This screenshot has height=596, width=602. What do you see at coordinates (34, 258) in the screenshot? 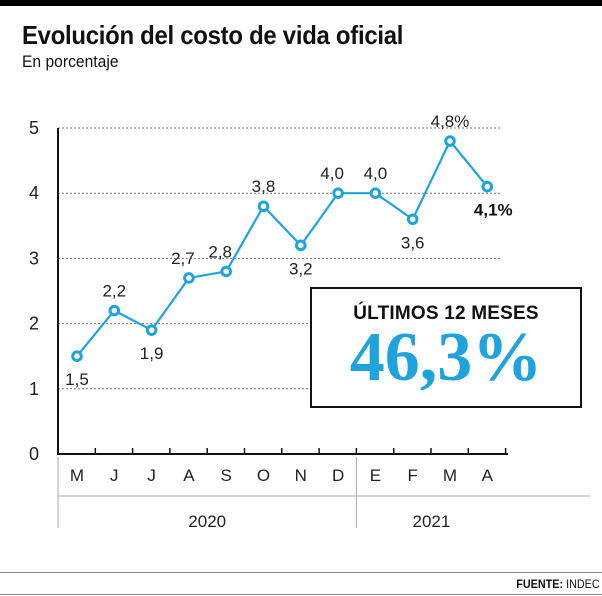
I see `y-tick-label: 3` at bounding box center [34, 258].